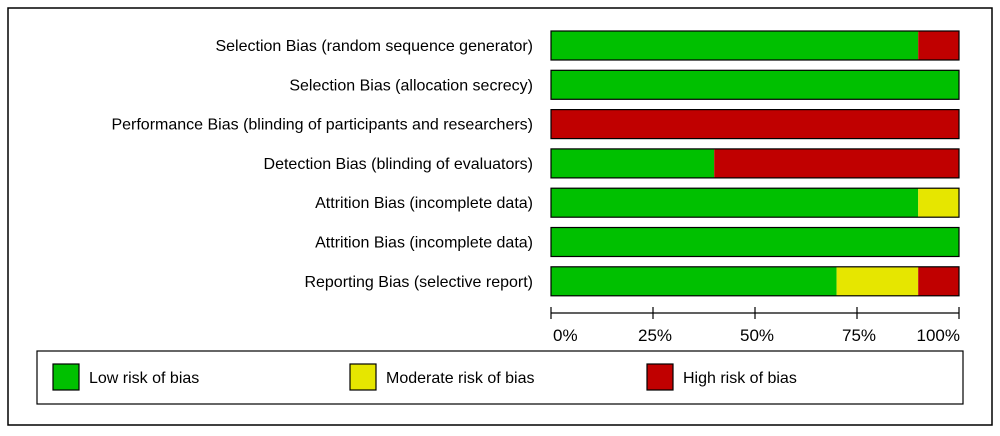  Describe the element at coordinates (144, 378) in the screenshot. I see `legend-label: Low risk of bias` at that location.